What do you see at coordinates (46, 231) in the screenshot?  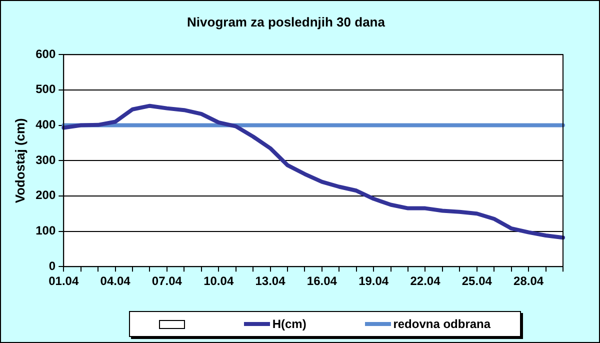 I see `y-tick-label: 100` at bounding box center [46, 231].